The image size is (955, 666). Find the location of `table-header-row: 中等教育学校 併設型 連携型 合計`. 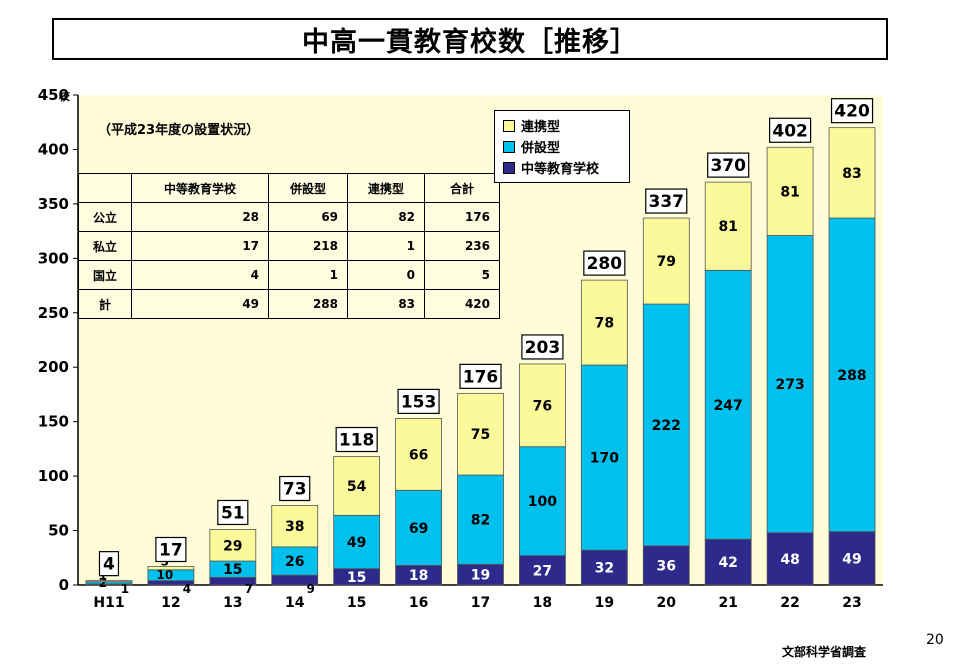

table-header-row: 中等教育学校 併設型 連携型 合計 is located at coordinates (289, 188).